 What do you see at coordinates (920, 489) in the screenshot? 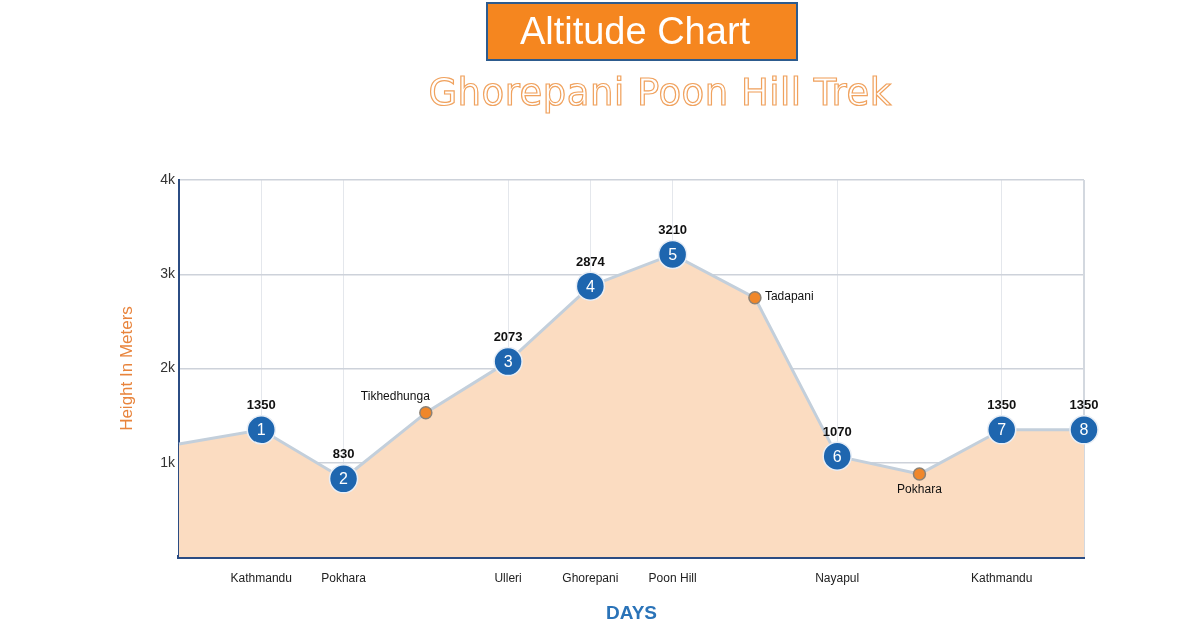
I see `annotation: Pokhara` at bounding box center [920, 489].